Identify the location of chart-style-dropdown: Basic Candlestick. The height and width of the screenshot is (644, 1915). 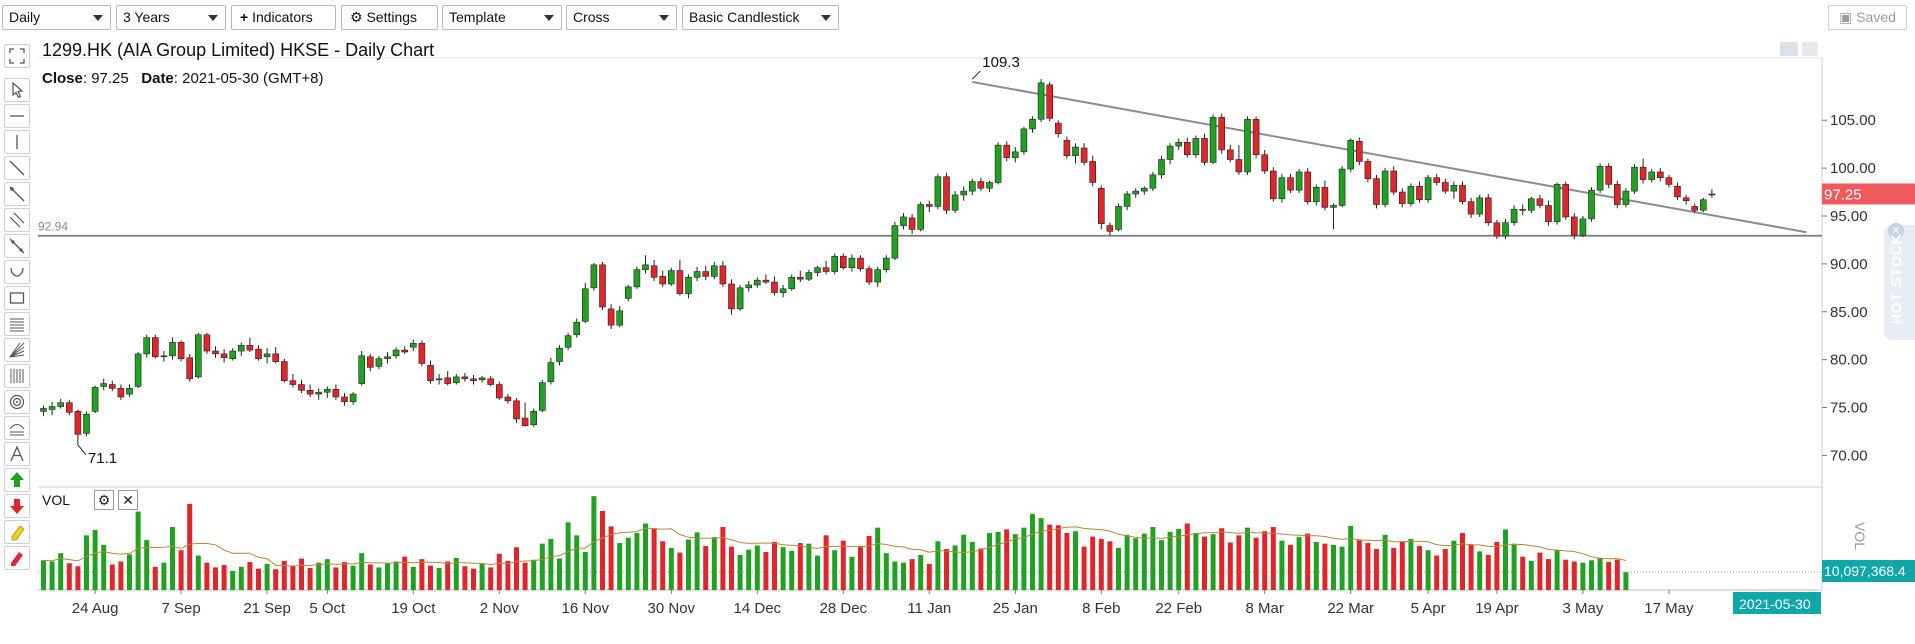
(760, 17).